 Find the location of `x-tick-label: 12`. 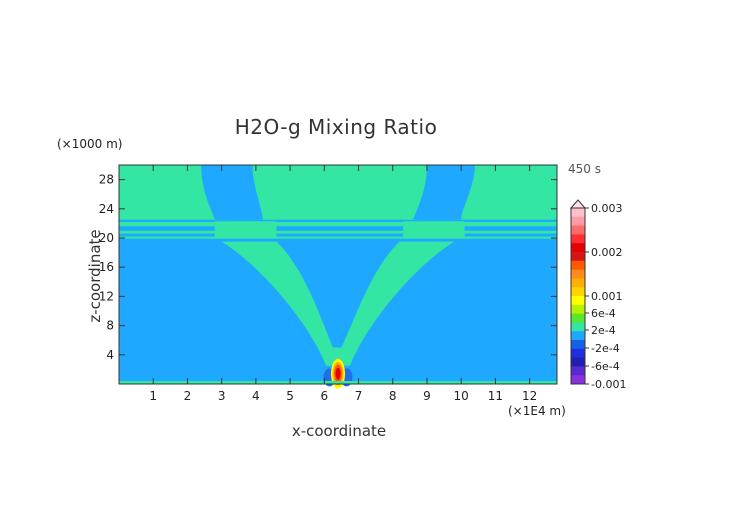

x-tick-label: 12 is located at coordinates (529, 396).